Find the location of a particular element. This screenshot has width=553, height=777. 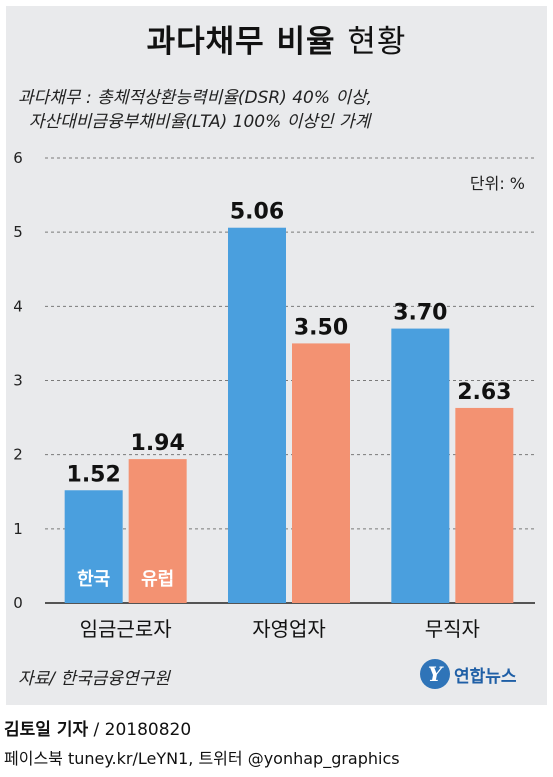

y-tick-label: 3 is located at coordinates (18, 381).